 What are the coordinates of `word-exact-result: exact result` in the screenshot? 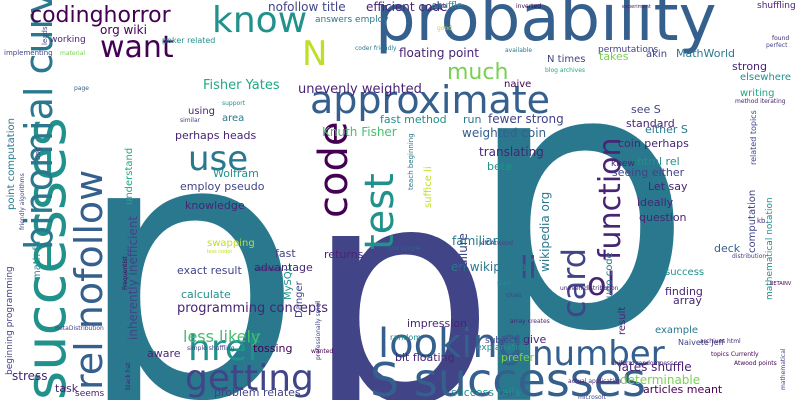 It's located at (209, 270).